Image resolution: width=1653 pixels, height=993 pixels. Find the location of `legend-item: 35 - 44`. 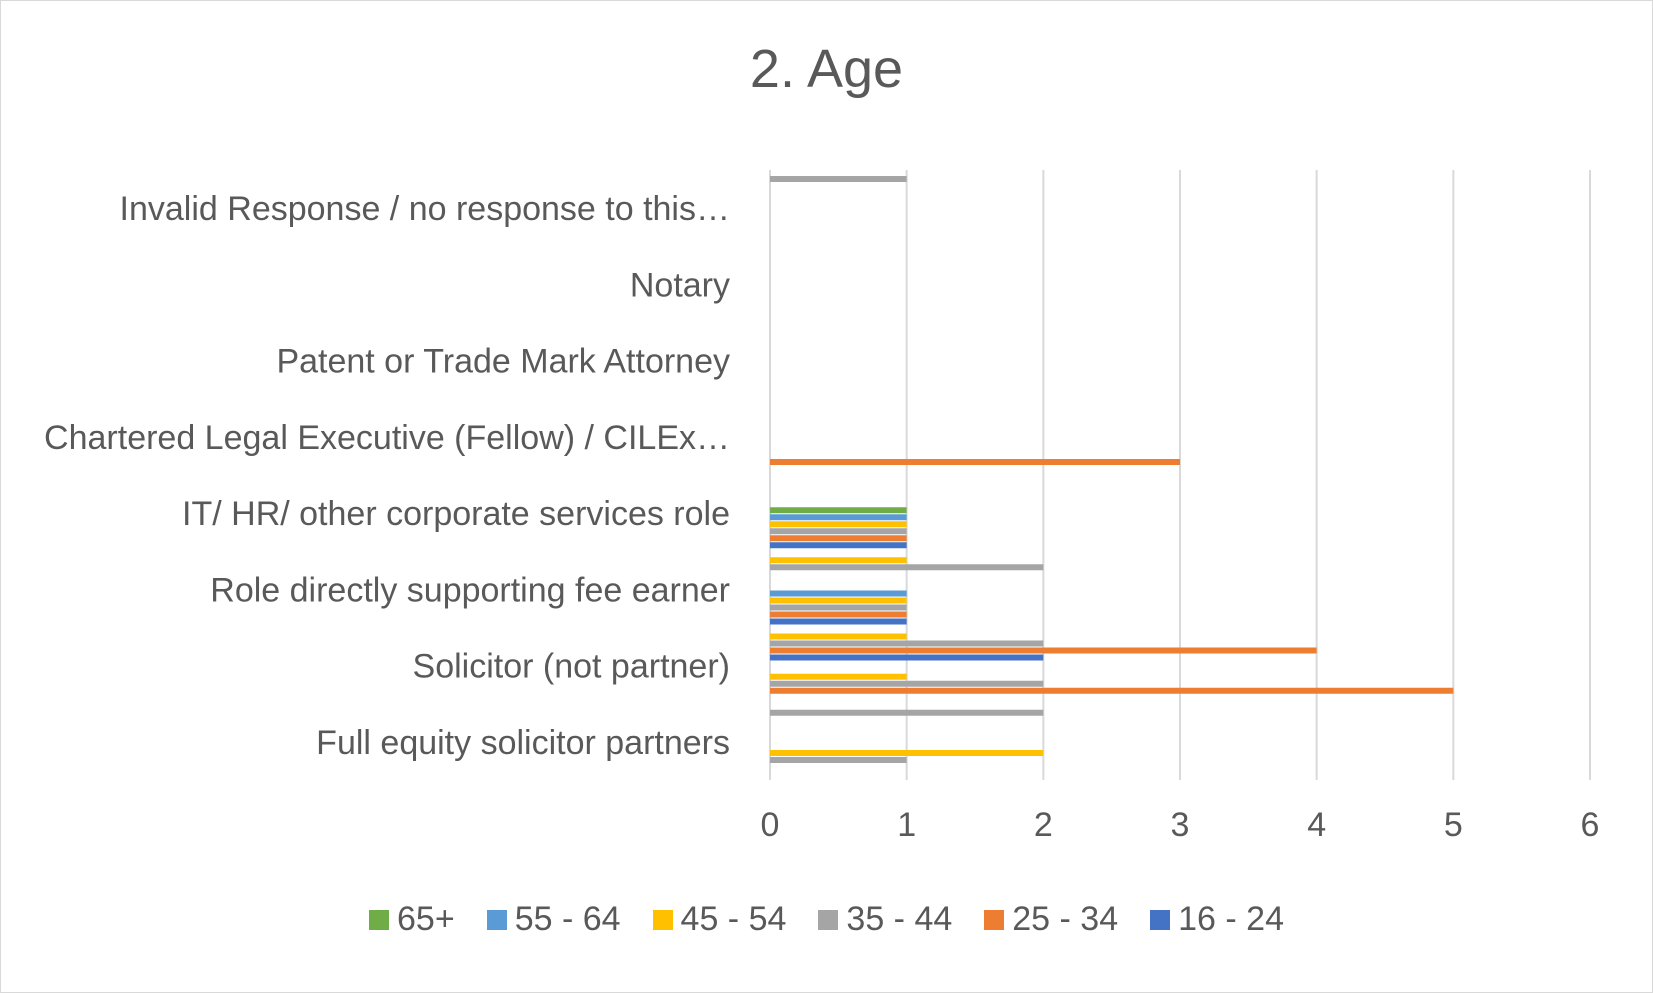

legend-item: 35 - 44 is located at coordinates (885, 919).